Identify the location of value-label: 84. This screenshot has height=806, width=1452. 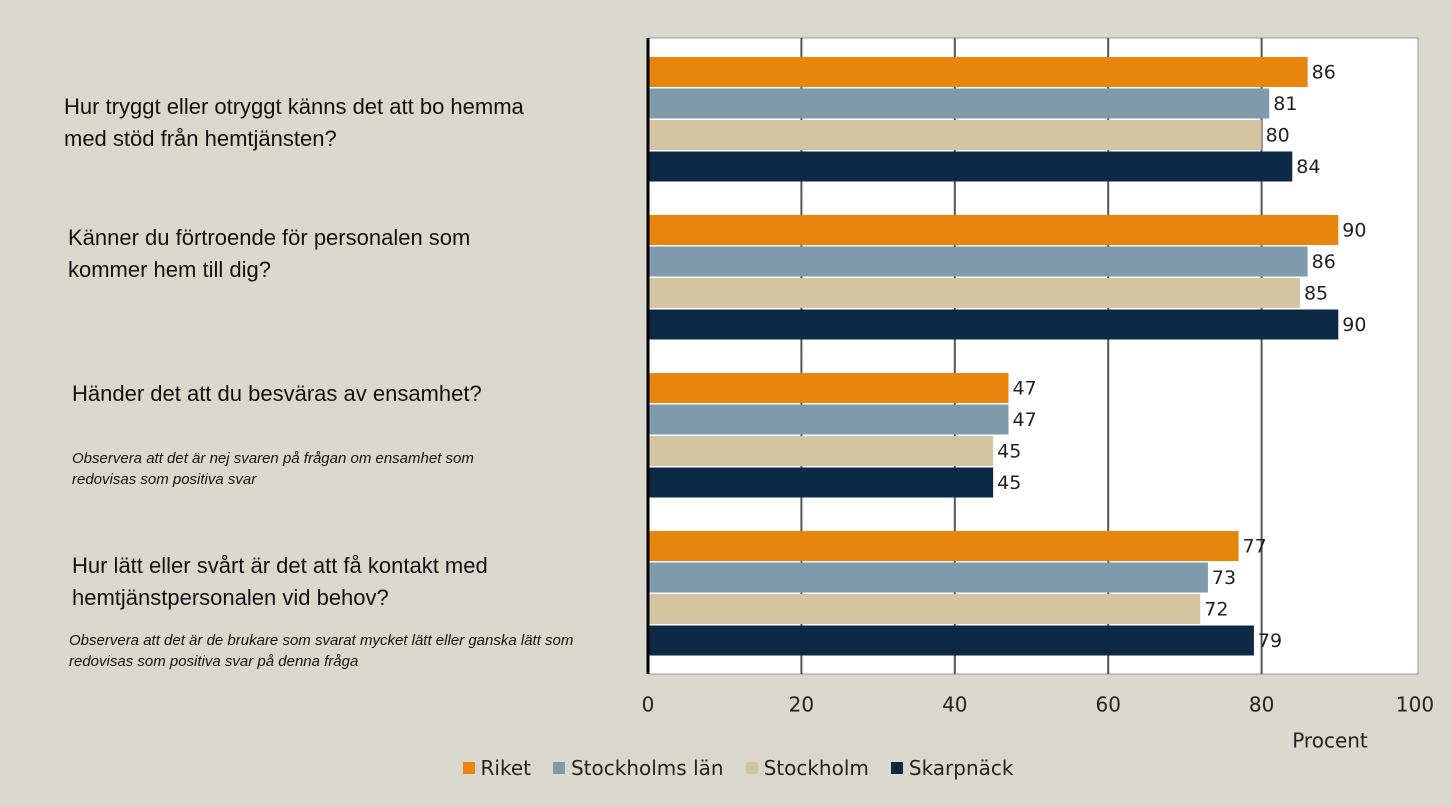
(1308, 167).